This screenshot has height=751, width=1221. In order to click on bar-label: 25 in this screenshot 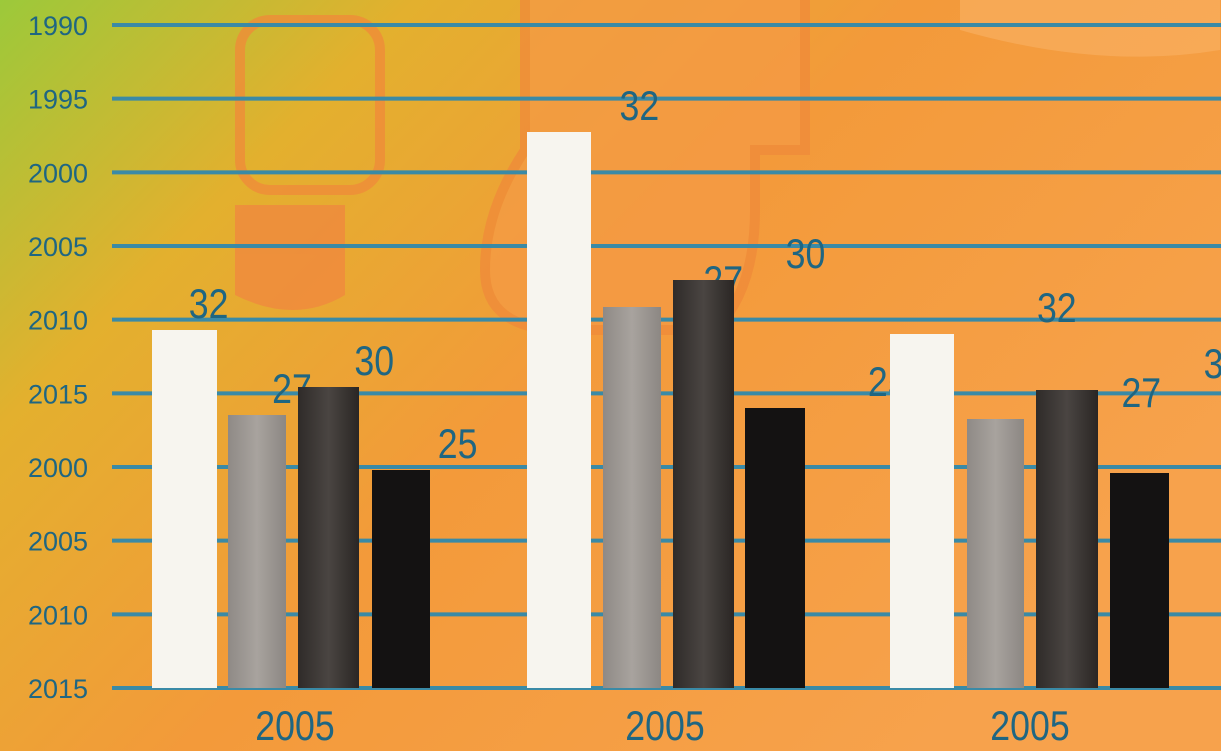, I will do `click(458, 444)`.